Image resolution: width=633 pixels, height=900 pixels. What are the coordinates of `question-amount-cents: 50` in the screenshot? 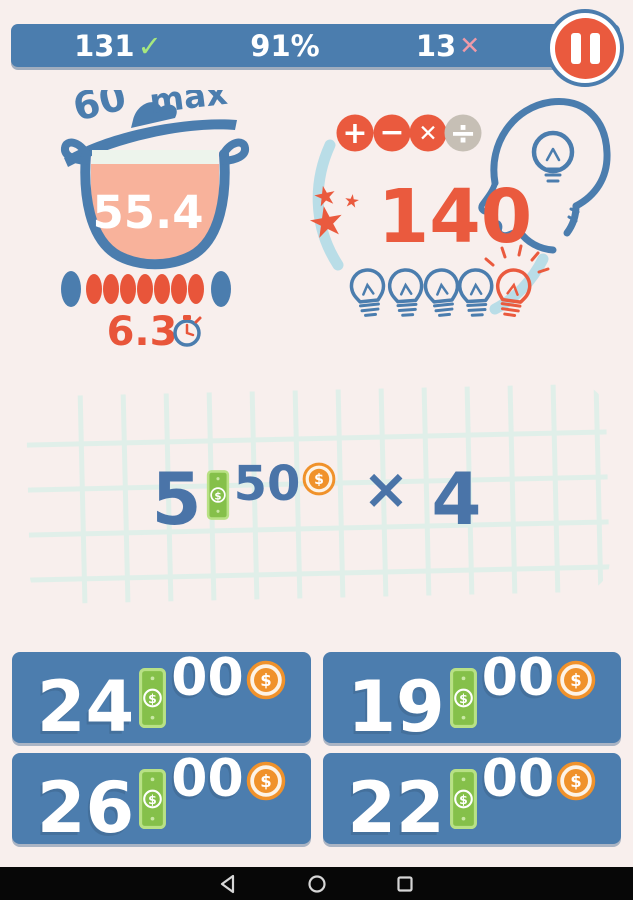 It's located at (267, 484).